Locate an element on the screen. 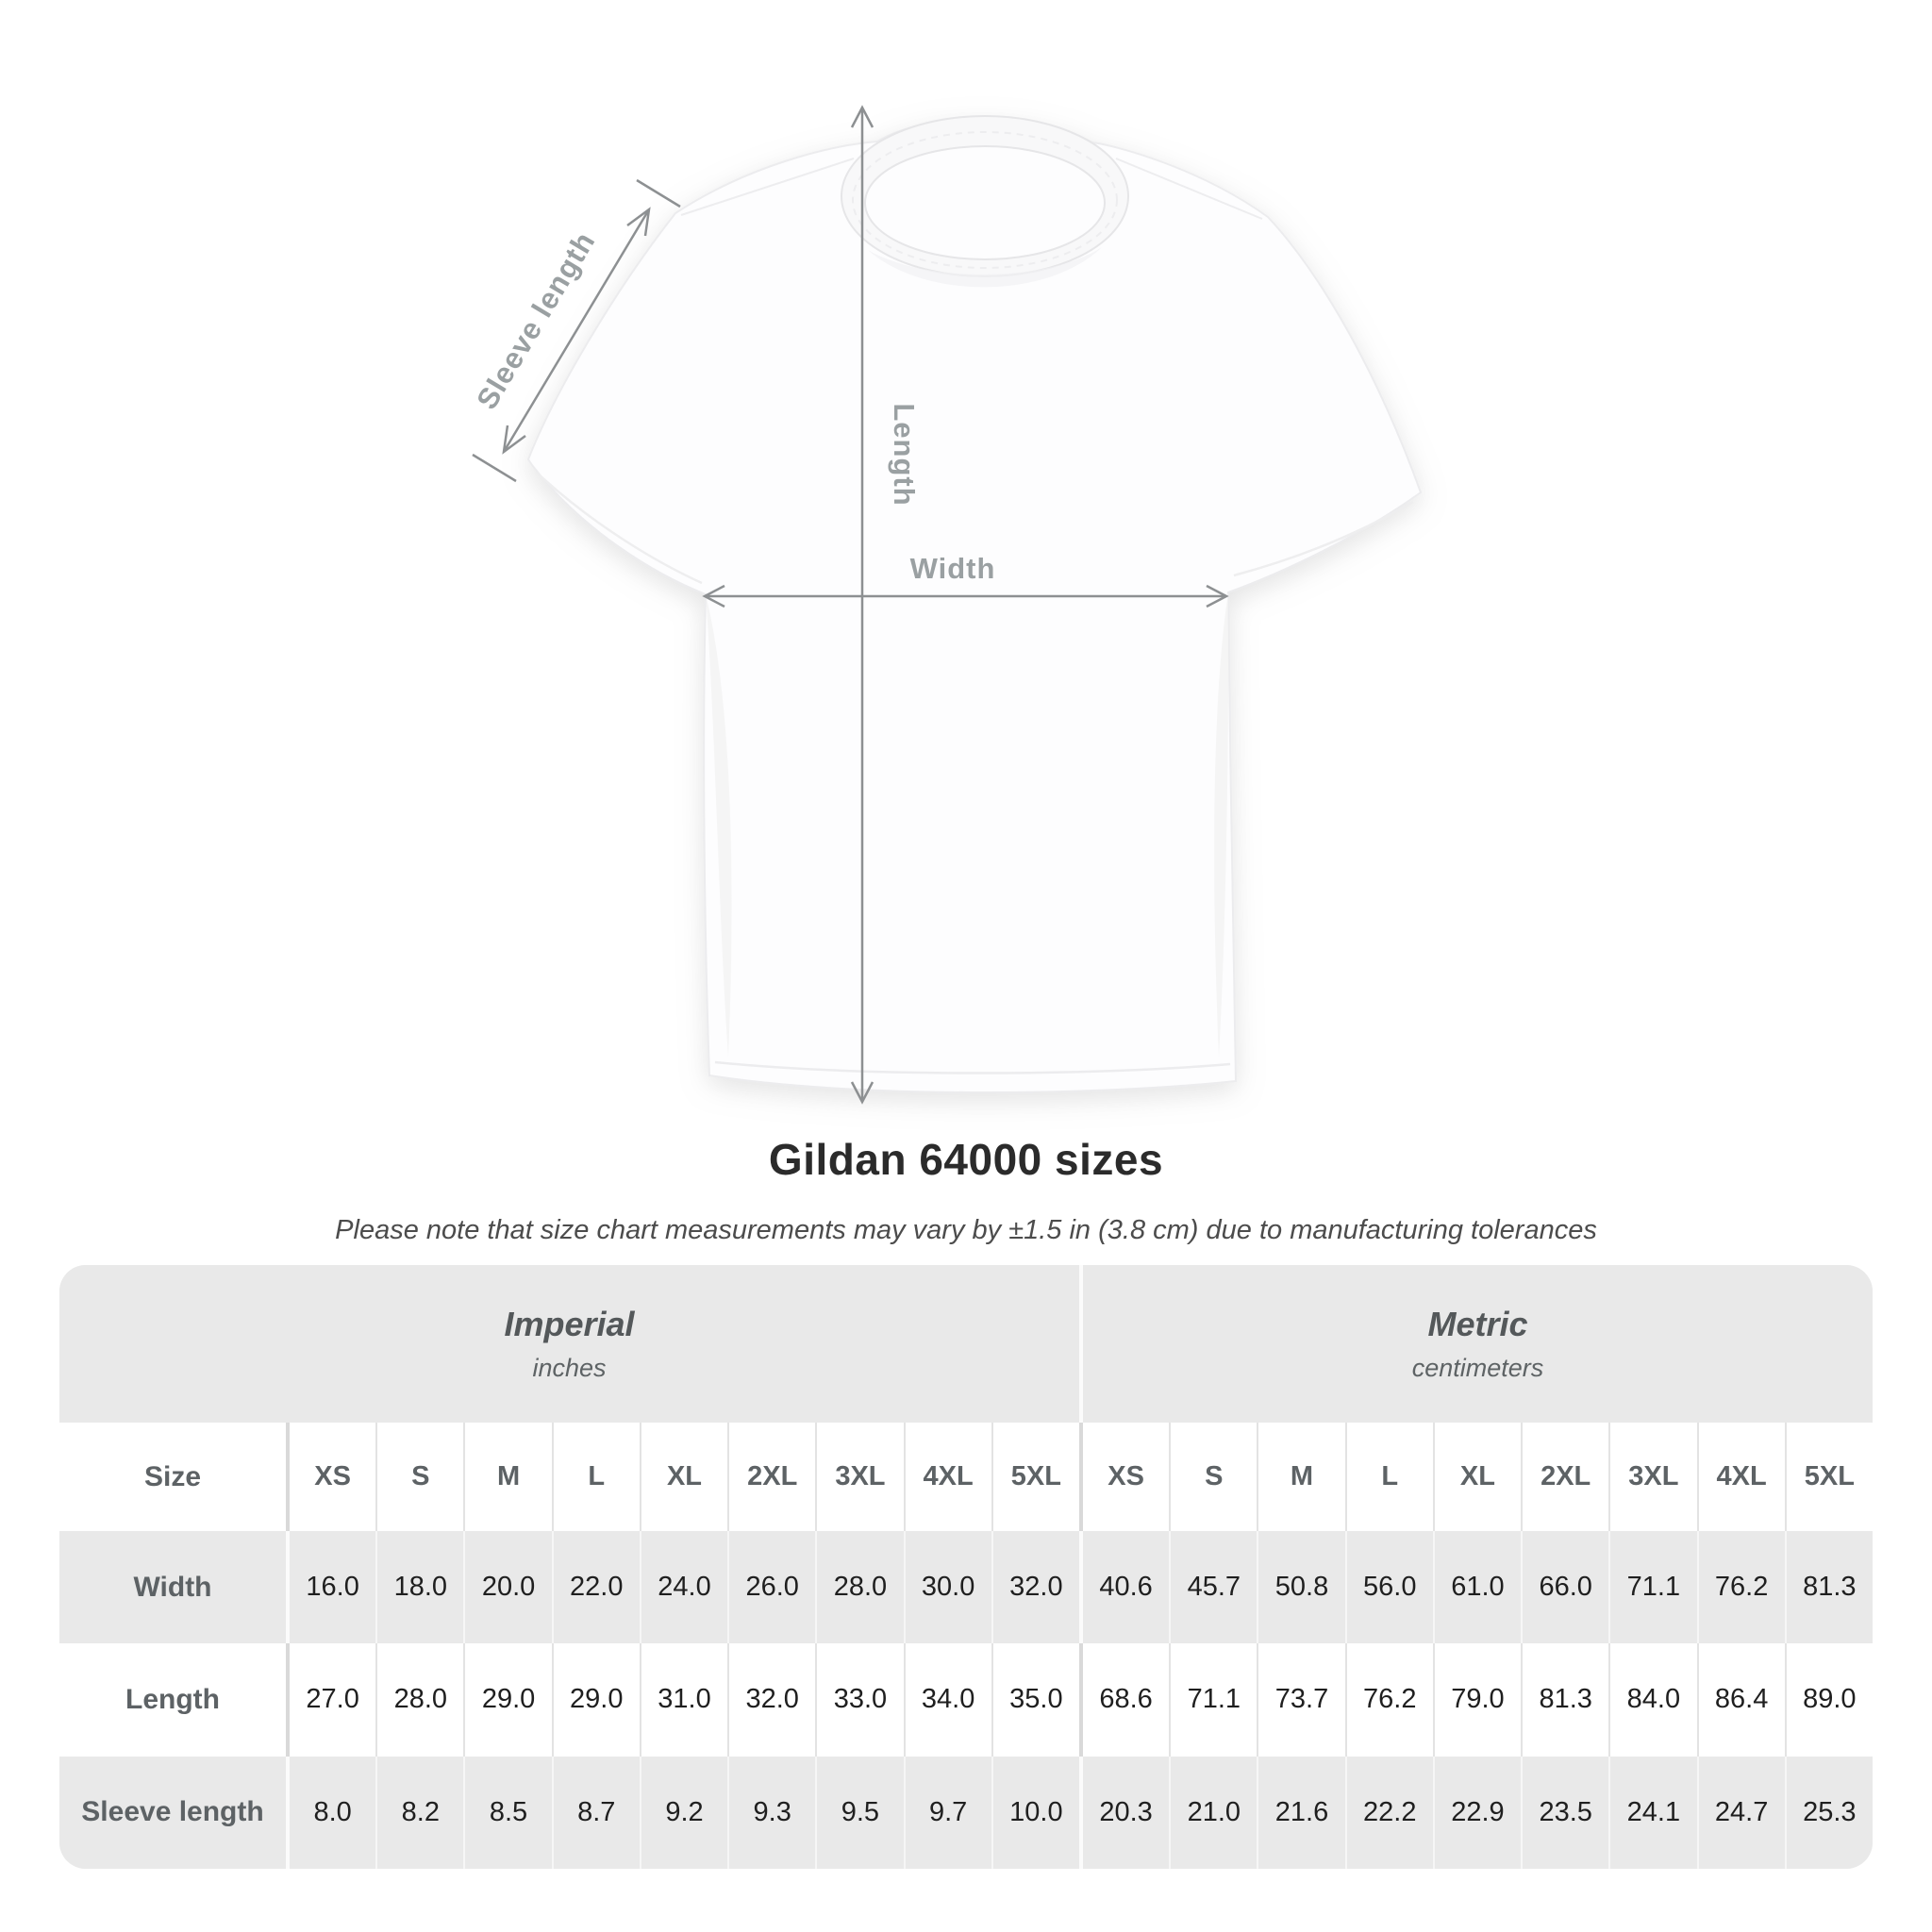 This screenshot has width=1932, height=1932. size-column-header: 3XL is located at coordinates (1652, 1477).